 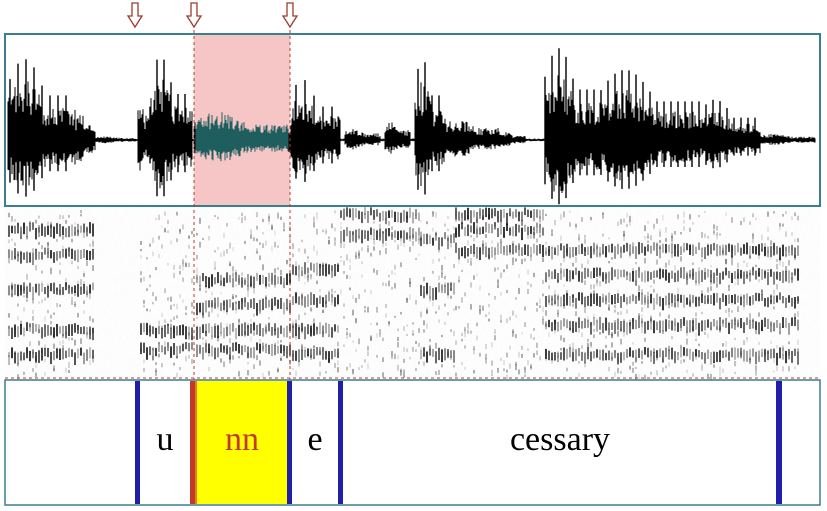 I want to click on segment-label-cessary: cessary, so click(x=560, y=439).